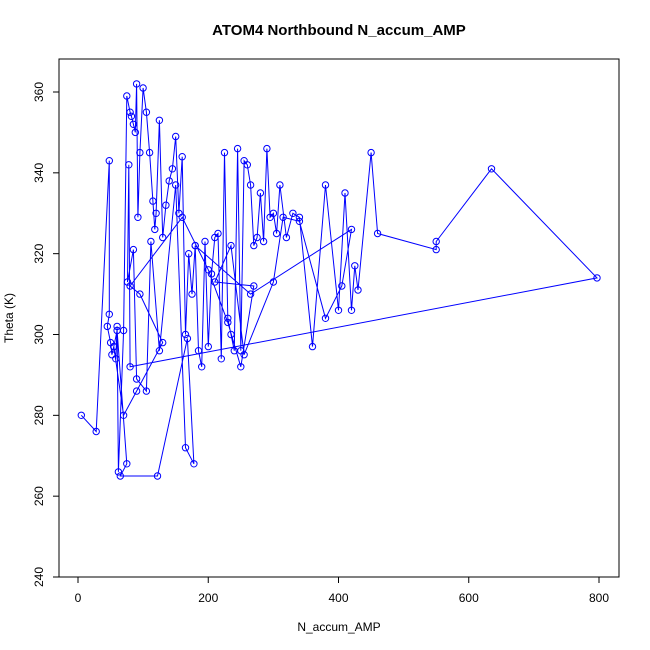 This screenshot has width=650, height=650. Describe the element at coordinates (208, 598) in the screenshot. I see `x-tick-label: 200` at that location.